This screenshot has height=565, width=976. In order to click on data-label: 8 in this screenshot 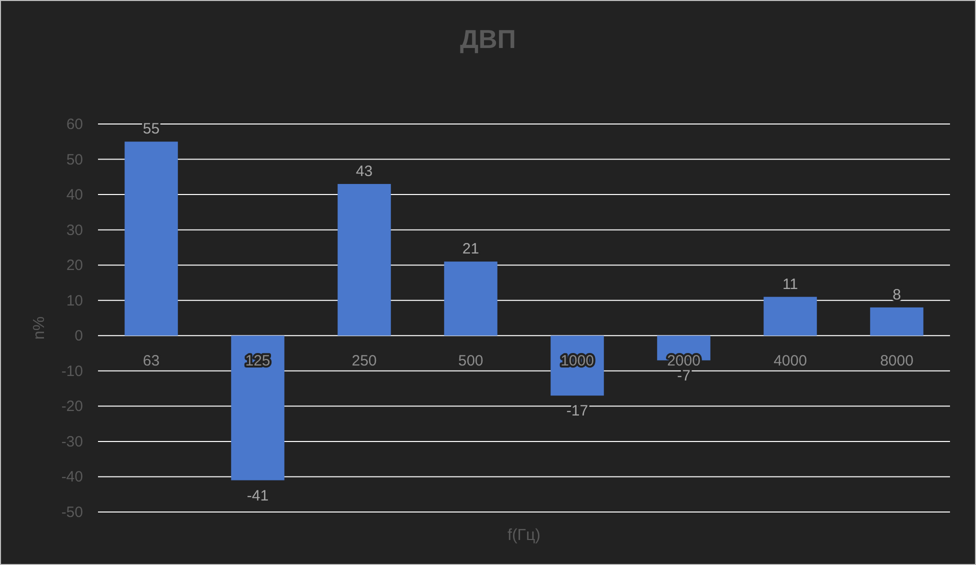, I will do `click(896, 295)`.